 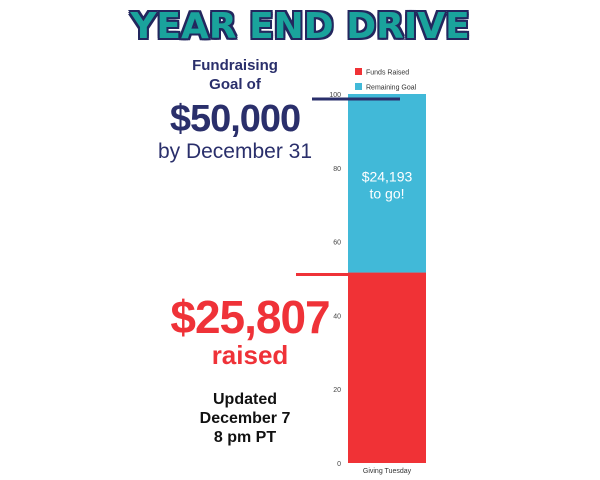 What do you see at coordinates (245, 399) in the screenshot?
I see `updated-line1: Updated` at bounding box center [245, 399].